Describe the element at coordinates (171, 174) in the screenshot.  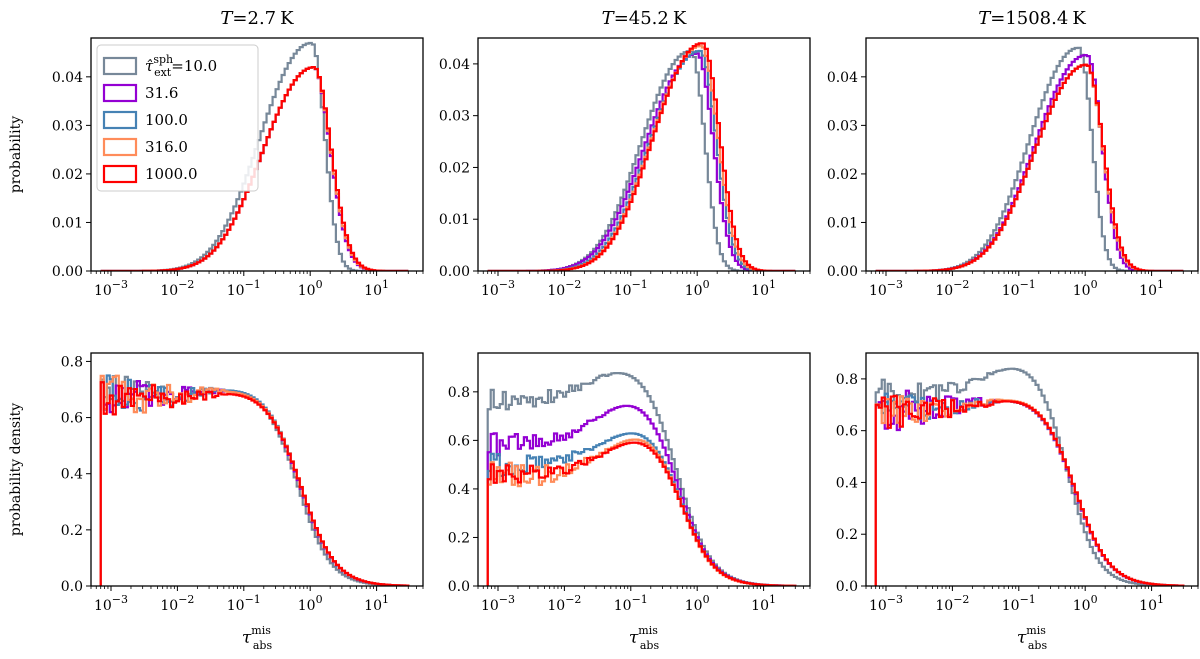
I see `legend-entry: 1000.0` at that location.